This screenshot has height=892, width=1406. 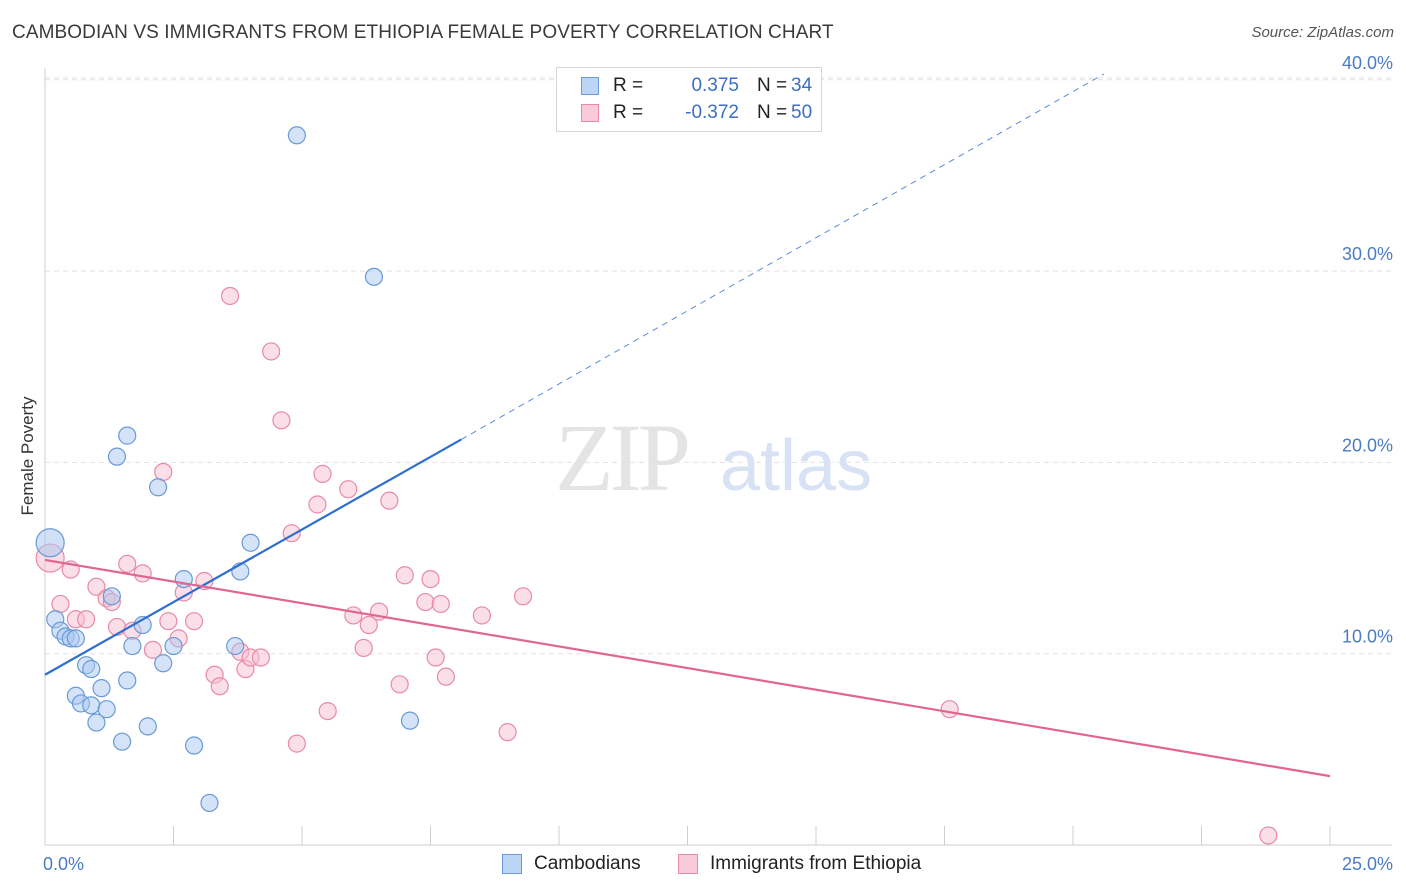 I want to click on bottom-legend-swatch-ethiopia, so click(x=688, y=864).